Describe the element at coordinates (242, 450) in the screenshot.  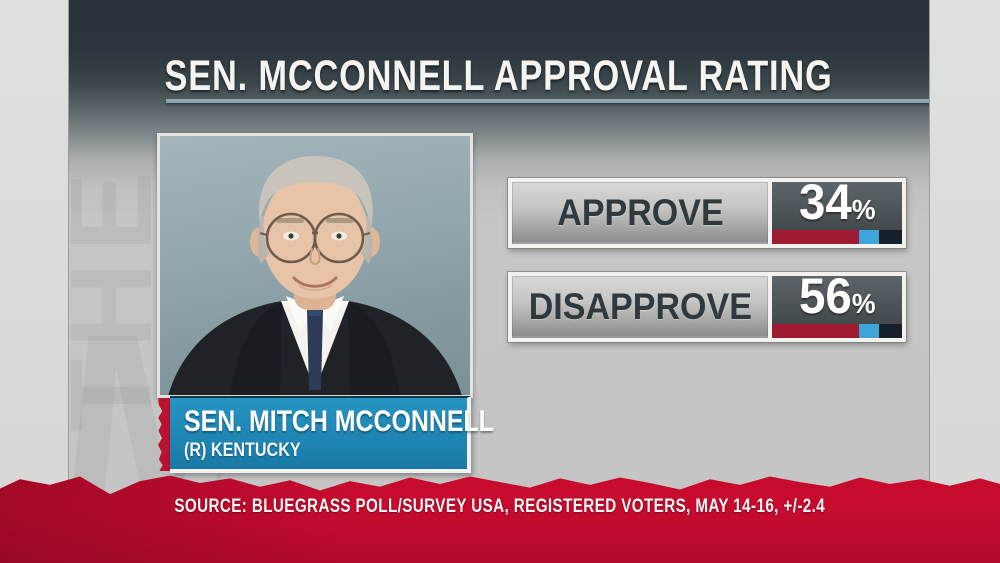
I see `candidate-party: (R) KENTUCKY` at that location.